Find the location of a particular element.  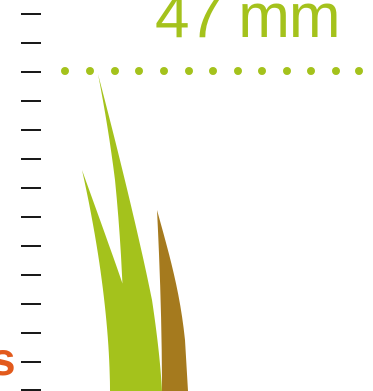

grass-blade-green-tall is located at coordinates (130, 232).